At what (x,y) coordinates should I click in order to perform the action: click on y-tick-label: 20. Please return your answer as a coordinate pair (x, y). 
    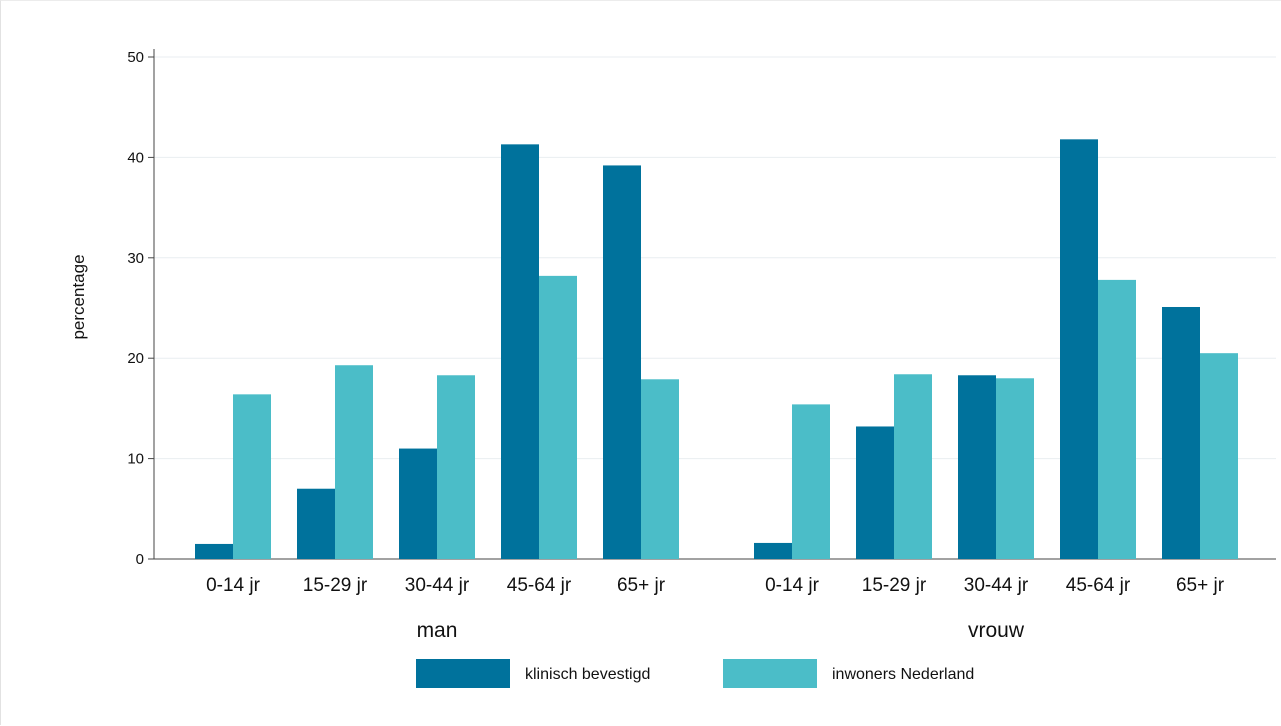
    Looking at the image, I should click on (135, 358).